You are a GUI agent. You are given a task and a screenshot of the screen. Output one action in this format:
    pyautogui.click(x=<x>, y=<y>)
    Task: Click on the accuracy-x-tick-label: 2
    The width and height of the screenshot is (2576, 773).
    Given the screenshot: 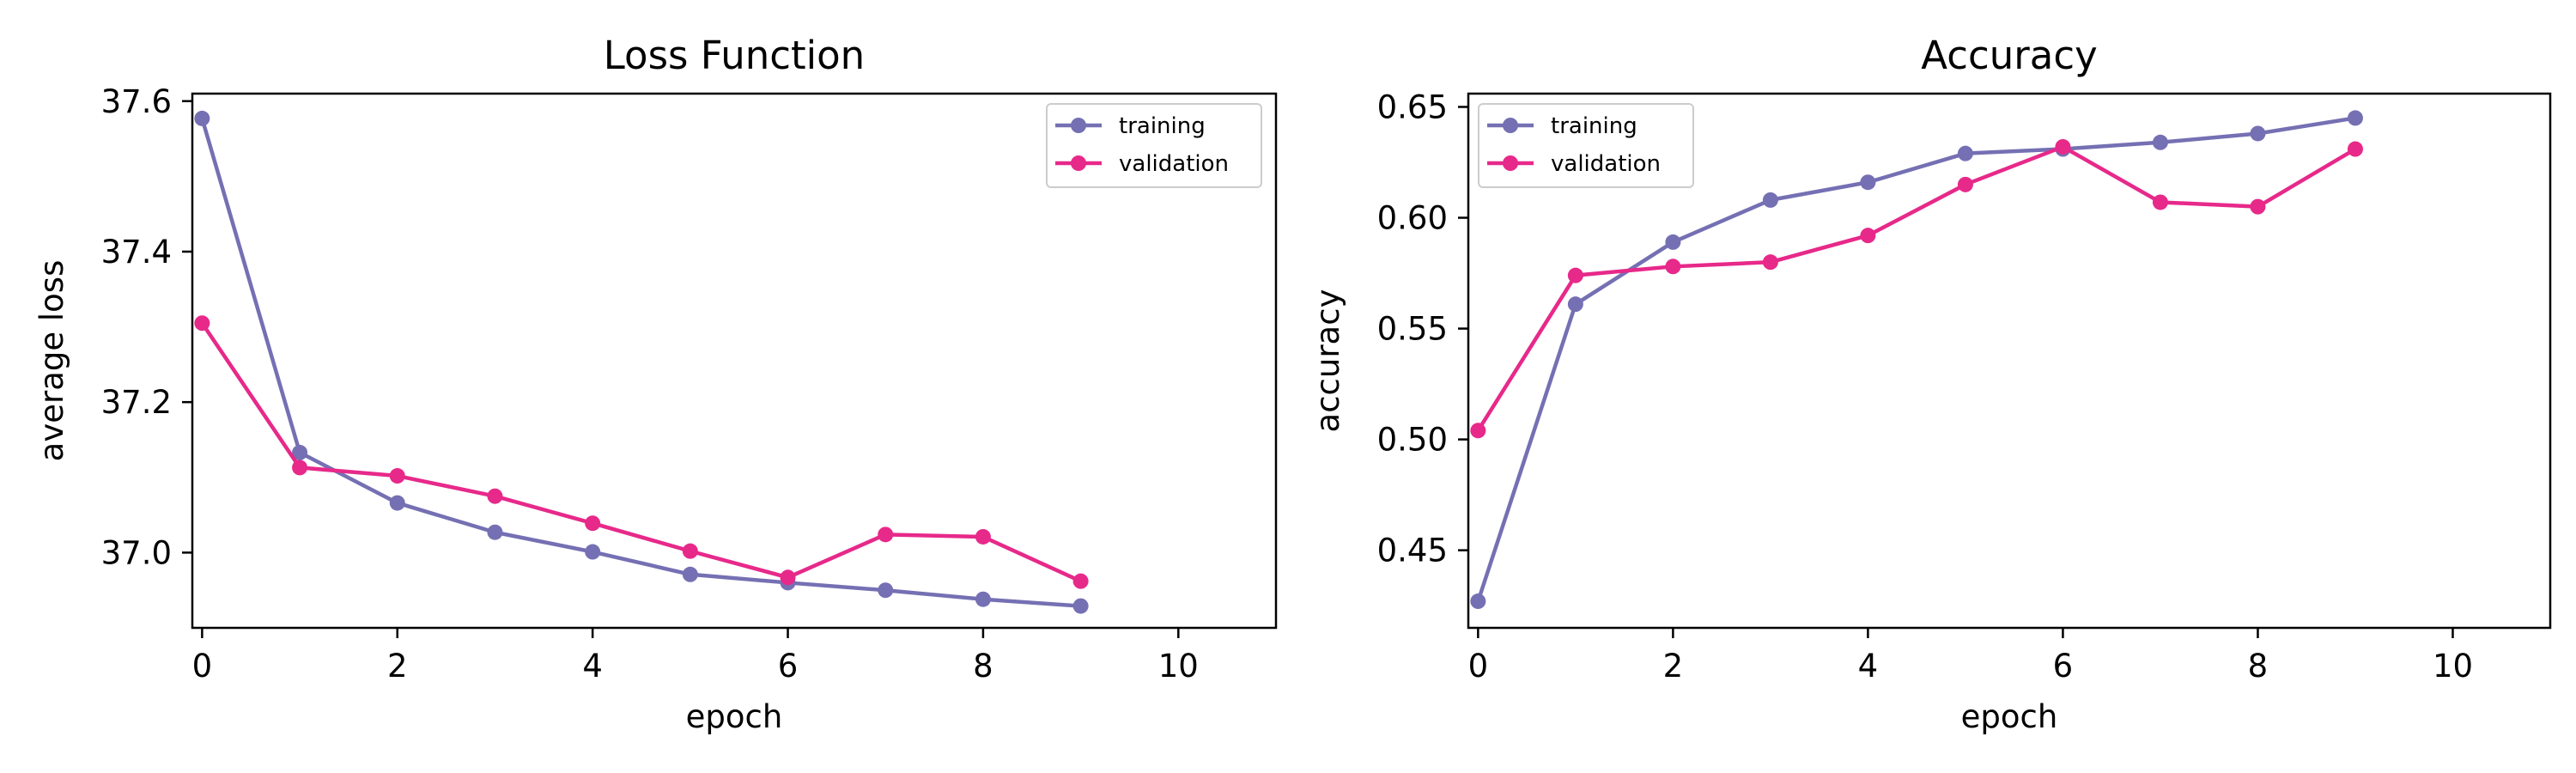 What is the action you would take?
    pyautogui.click(x=1674, y=666)
    